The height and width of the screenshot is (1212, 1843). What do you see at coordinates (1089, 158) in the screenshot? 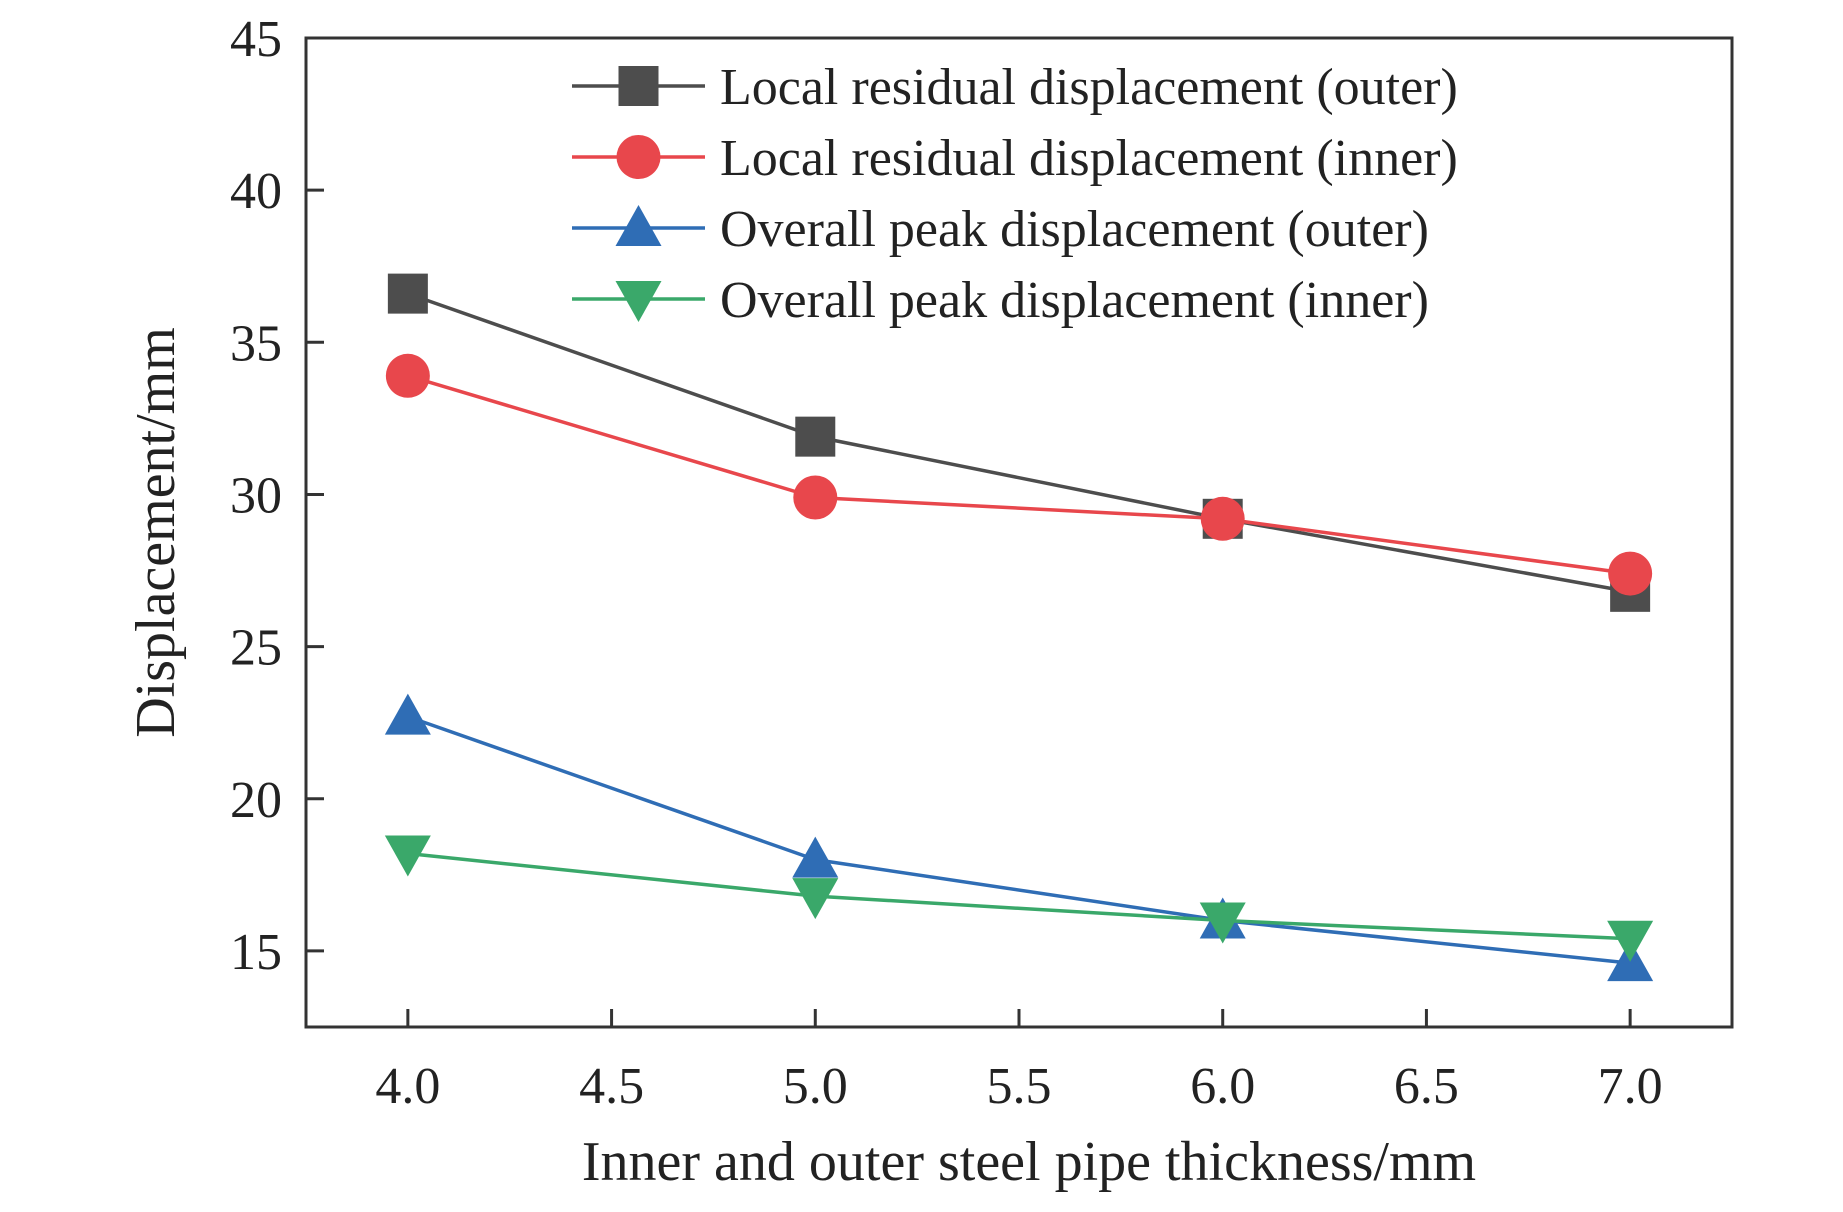
I see `legend-label: Local residual displacement (inner)` at bounding box center [1089, 158].